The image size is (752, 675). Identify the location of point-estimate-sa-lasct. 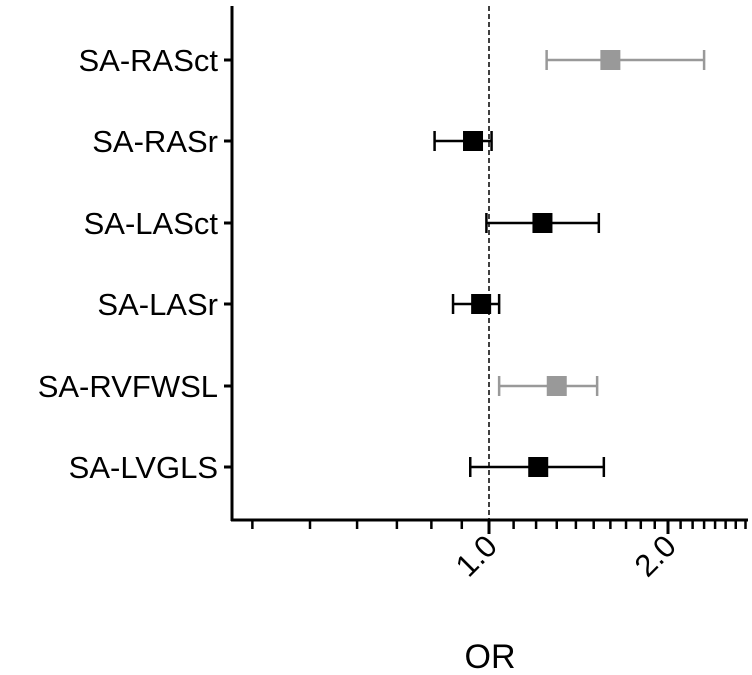
(542, 223).